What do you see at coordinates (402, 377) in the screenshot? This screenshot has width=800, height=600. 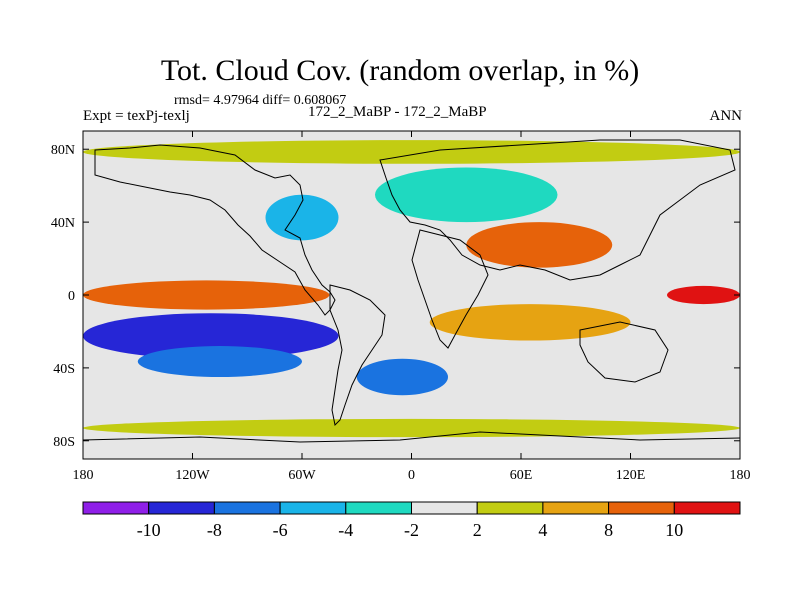 I see `region-southern-ocean-atlantic-negative` at bounding box center [402, 377].